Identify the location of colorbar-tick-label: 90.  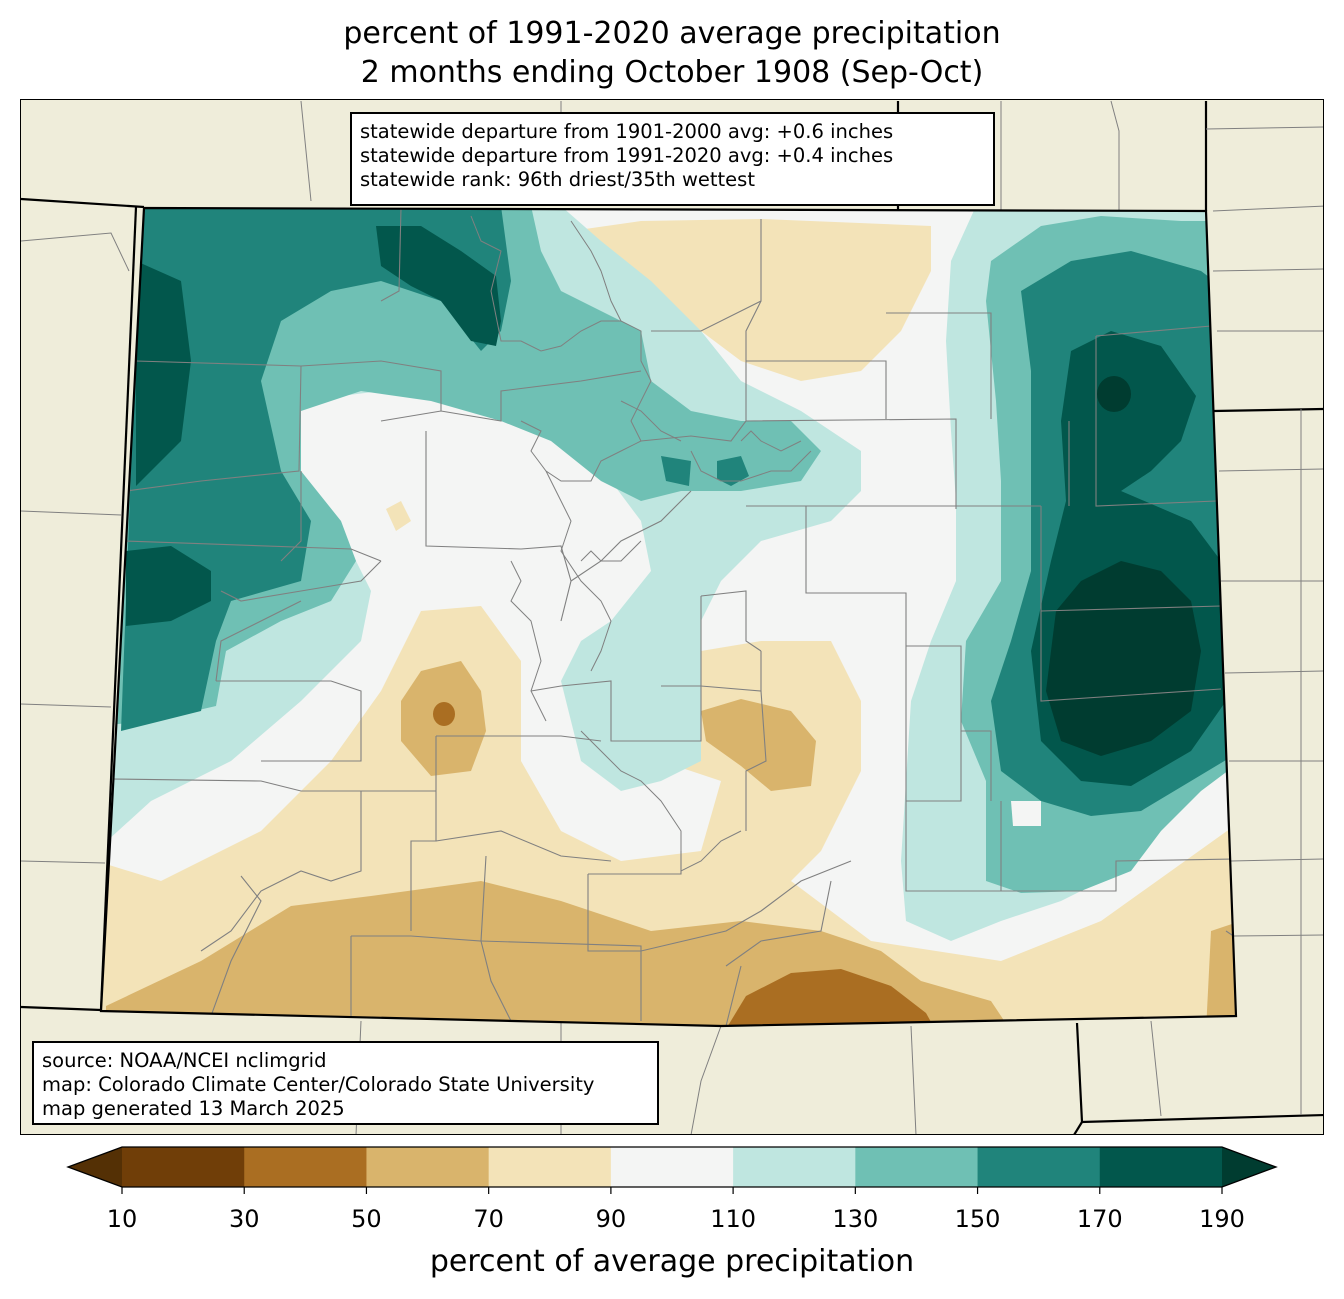
(611, 1219).